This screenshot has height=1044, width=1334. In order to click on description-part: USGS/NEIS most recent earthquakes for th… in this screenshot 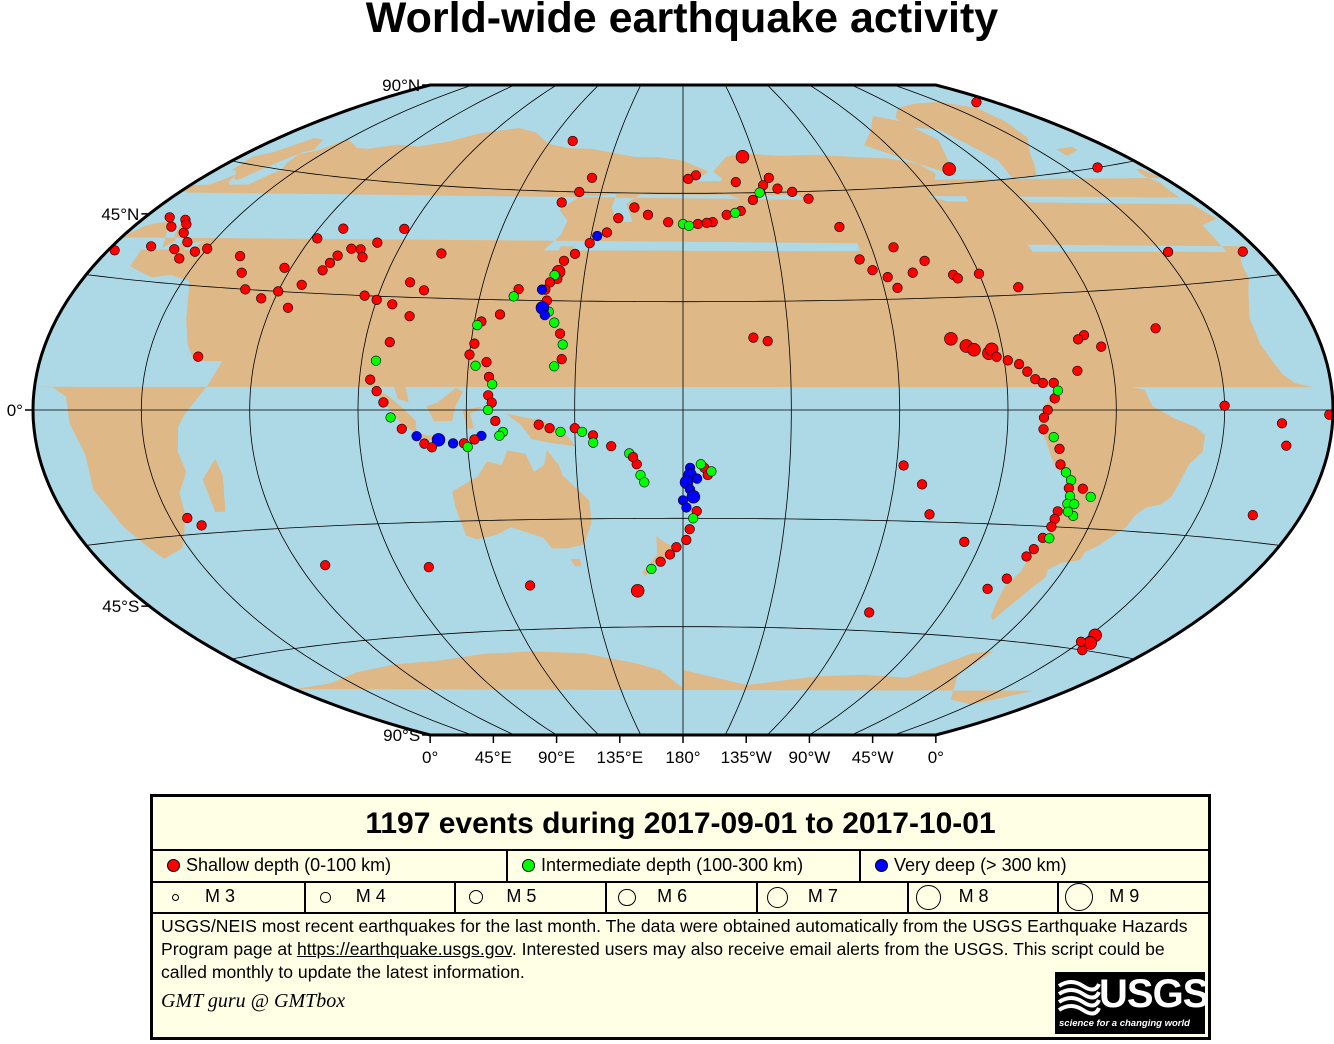, I will do `click(674, 937)`.